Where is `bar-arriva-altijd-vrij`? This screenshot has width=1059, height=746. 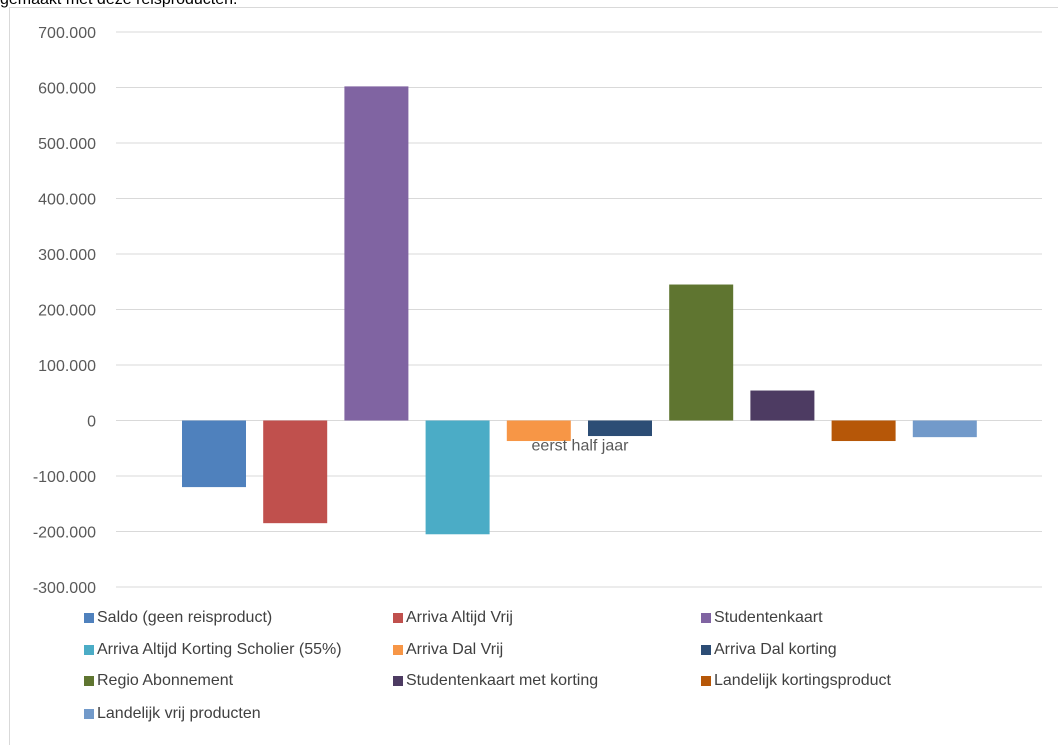 bar-arriva-altijd-vrij is located at coordinates (295, 472).